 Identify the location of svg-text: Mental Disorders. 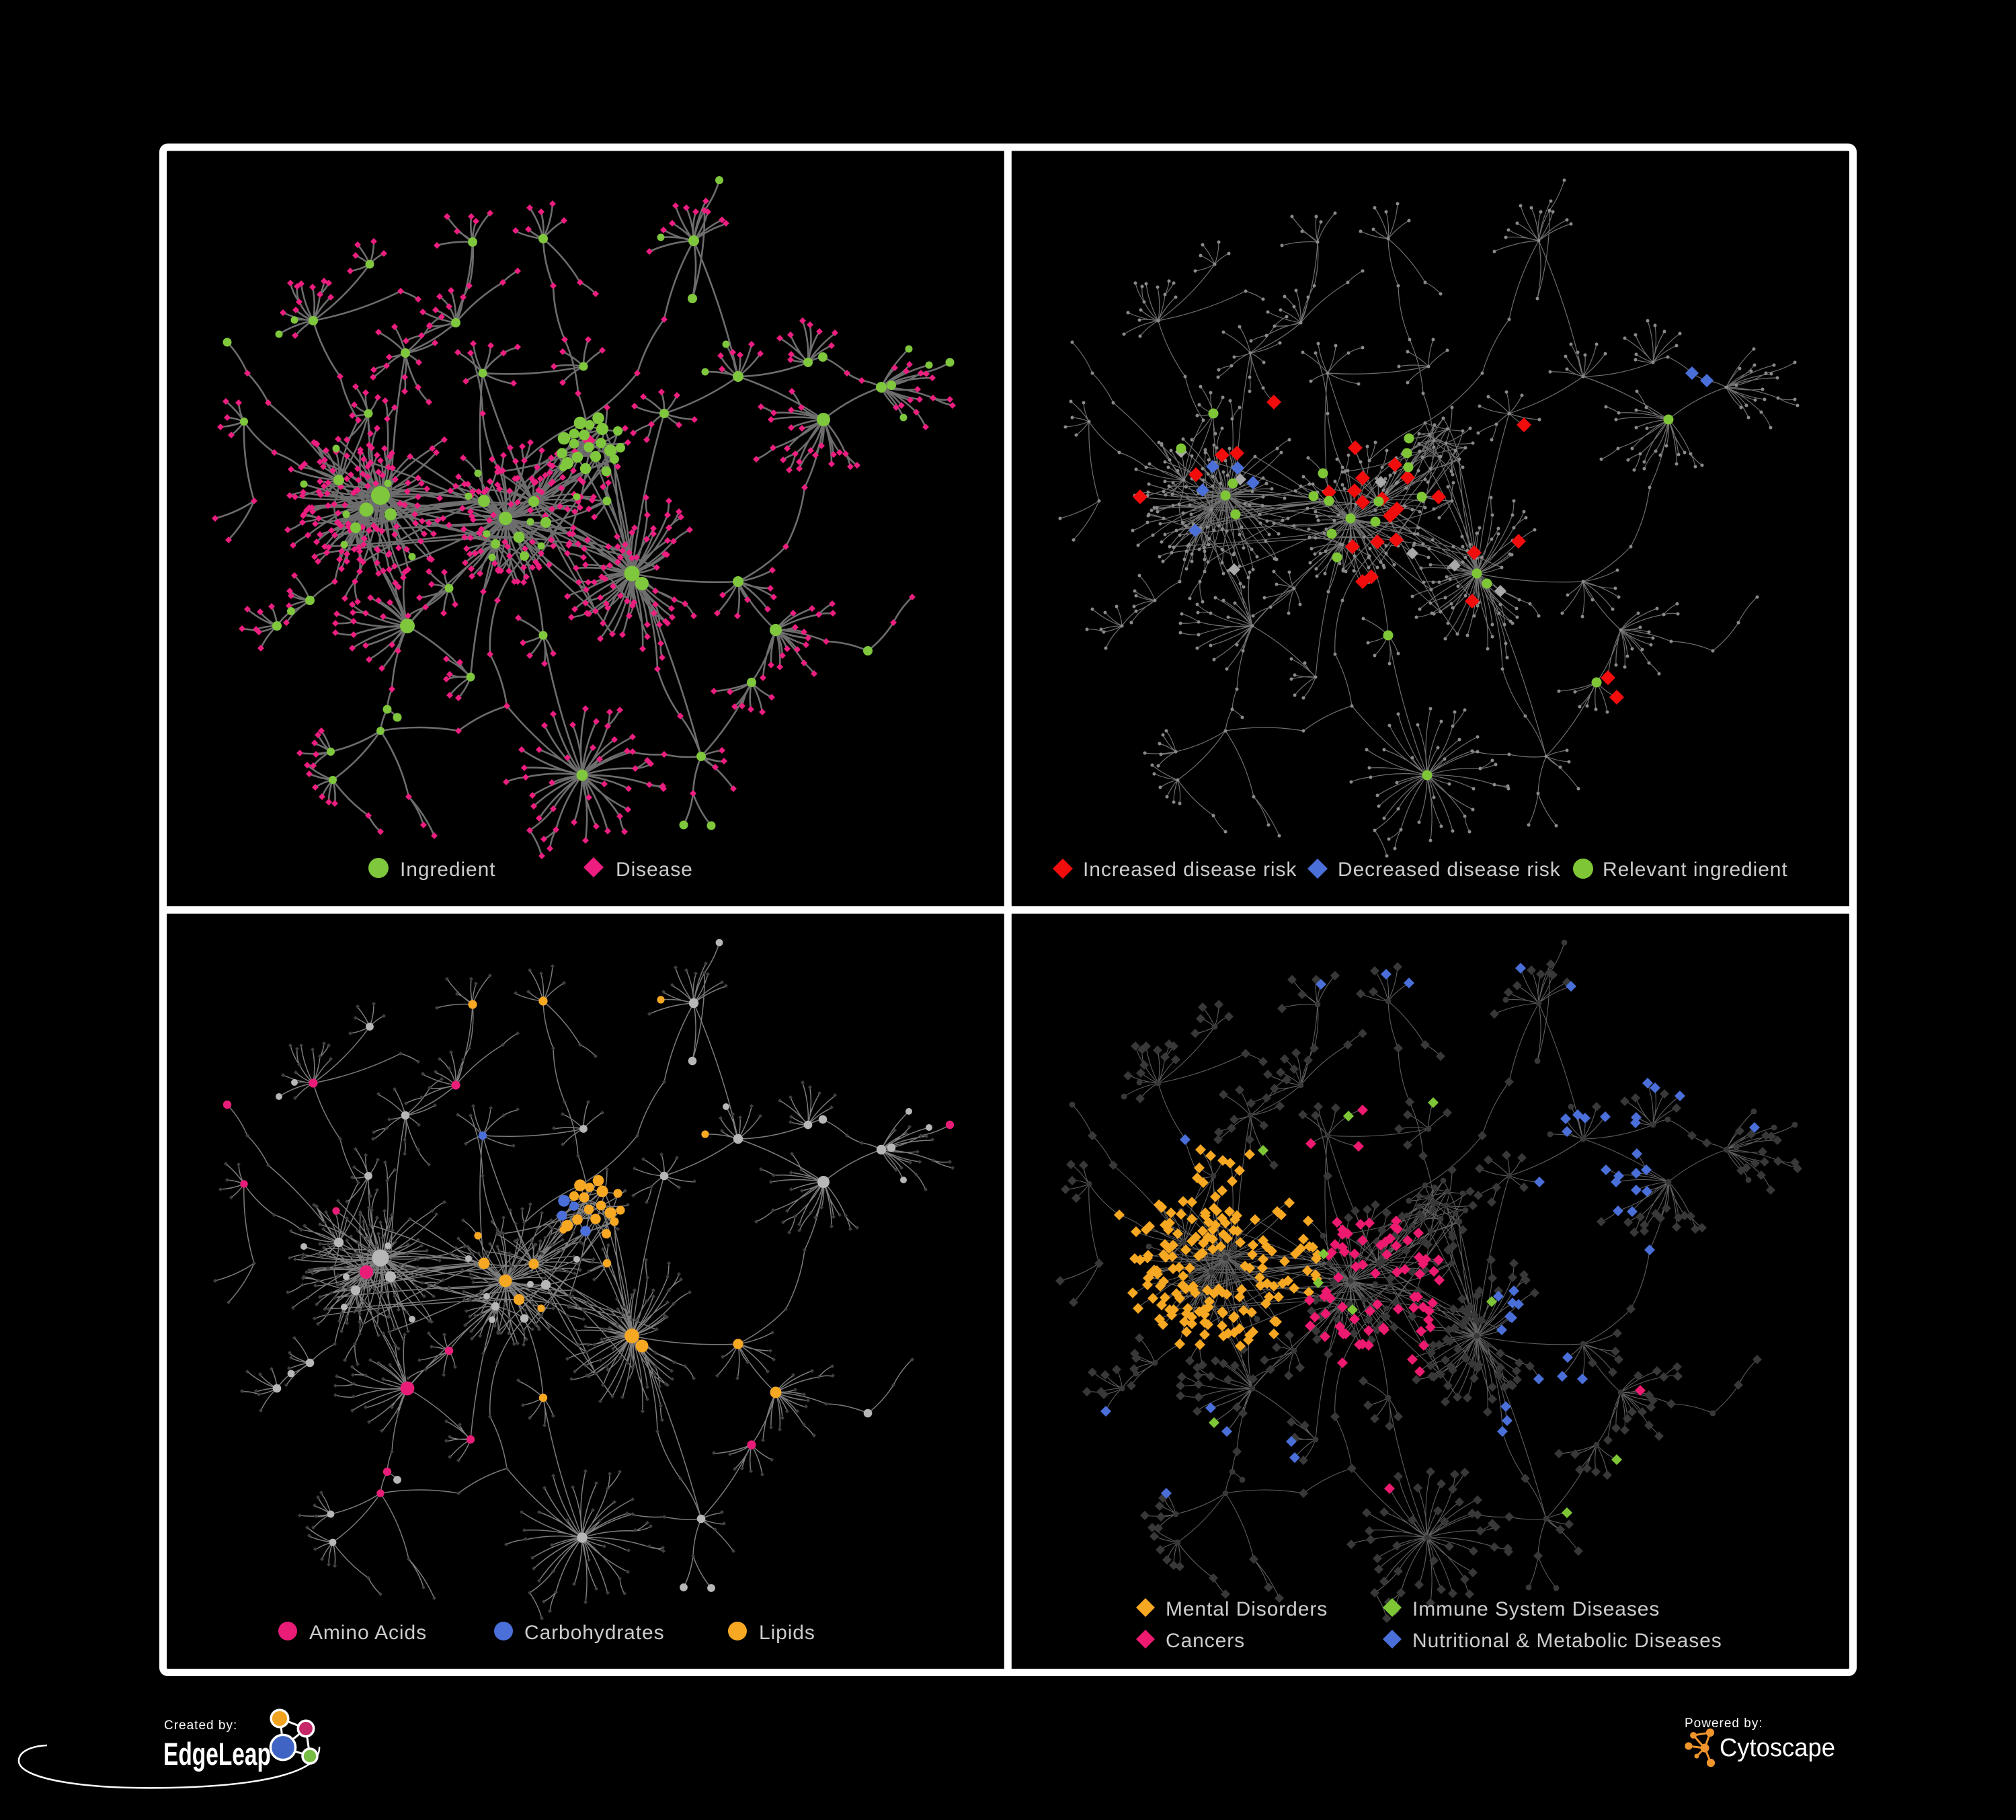
(1247, 1609).